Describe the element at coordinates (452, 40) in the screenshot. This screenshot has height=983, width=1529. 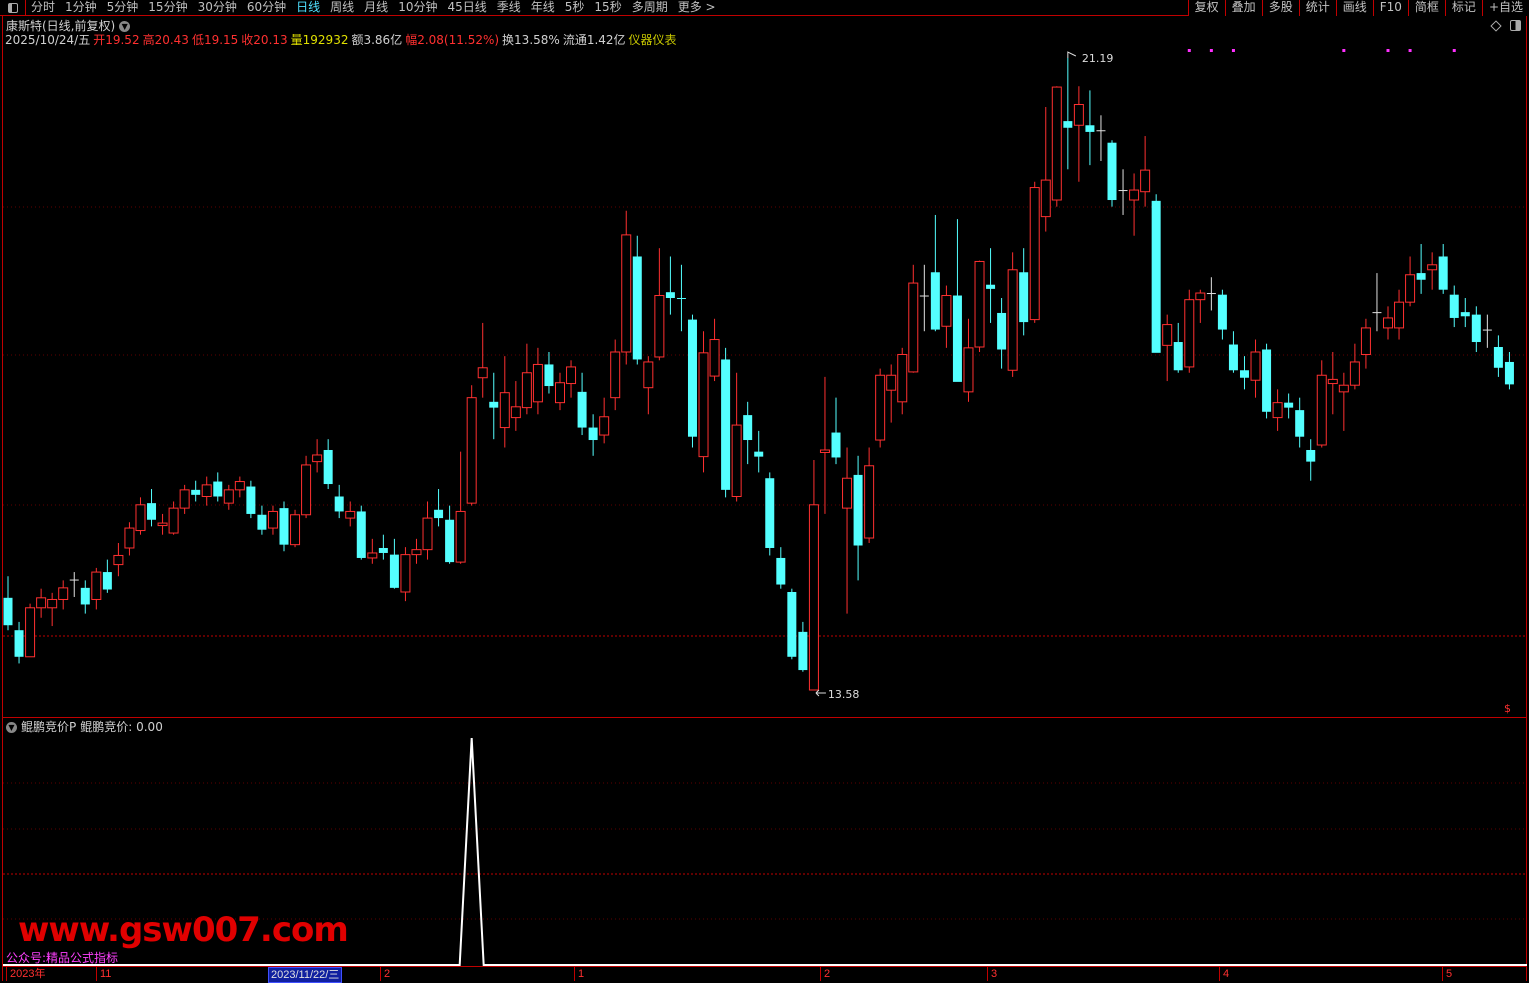
I see `info-change: 幅2.08(11.52%)` at that location.